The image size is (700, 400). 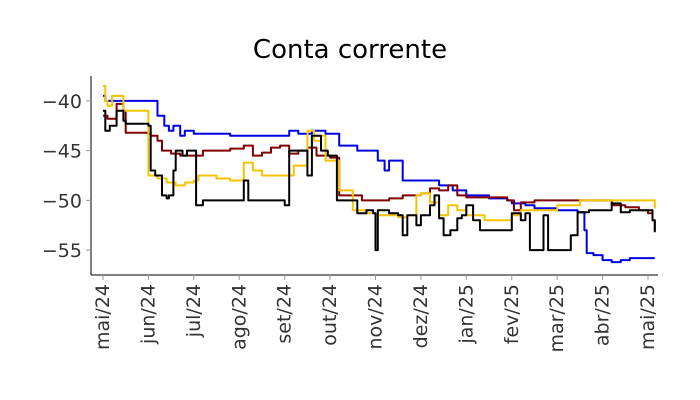 What do you see at coordinates (239, 317) in the screenshot?
I see `x-tick-label: ago/24` at bounding box center [239, 317].